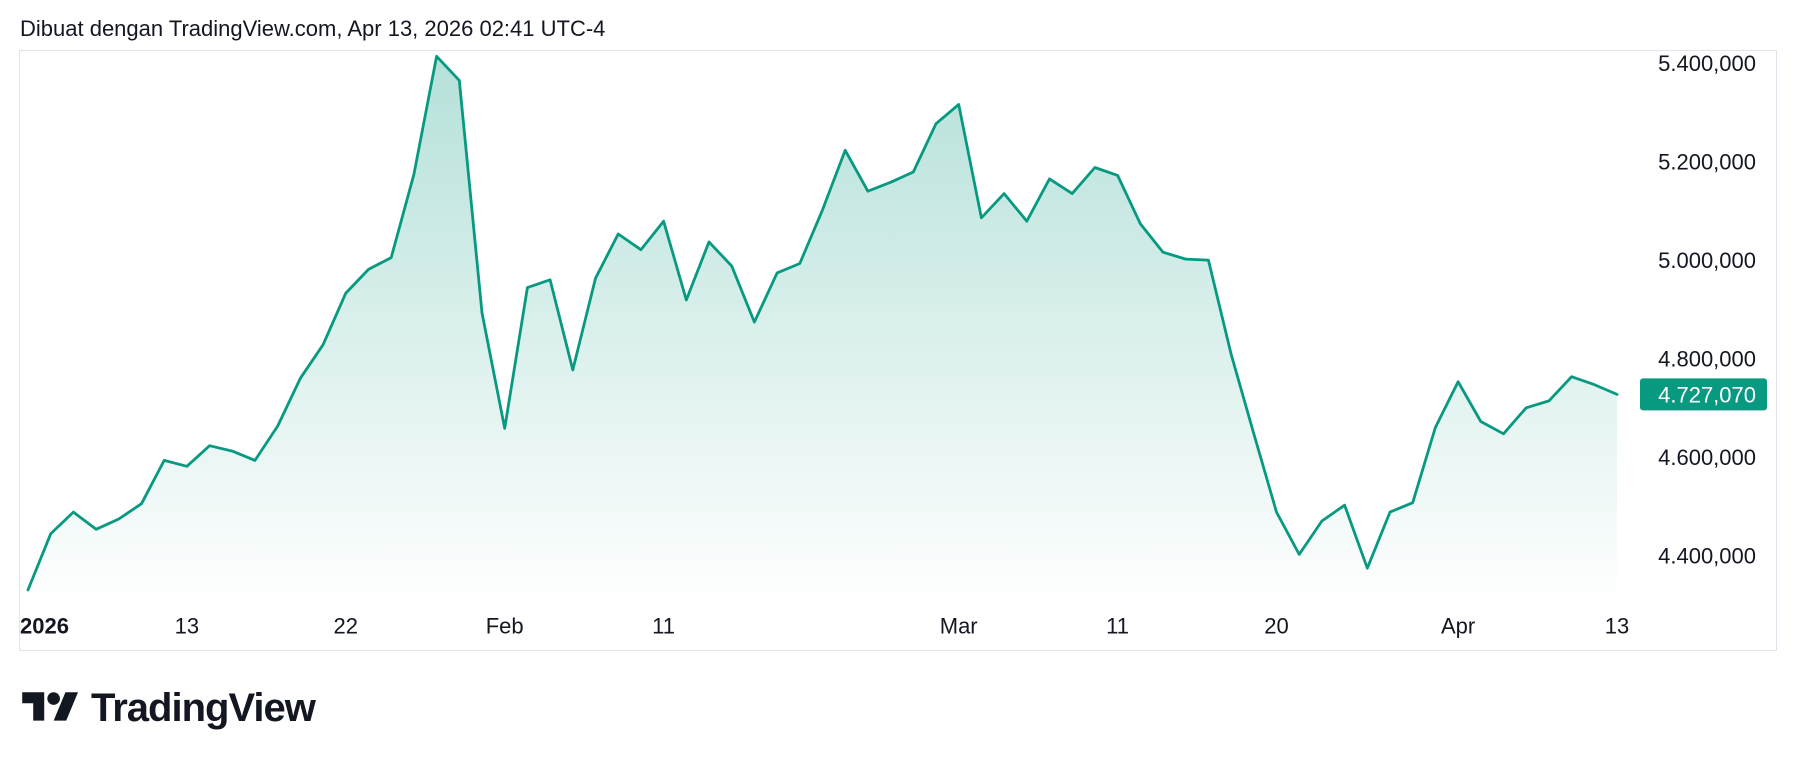 The image size is (1796, 764). I want to click on y-tick-label: 5.200,000, so click(1707, 162).